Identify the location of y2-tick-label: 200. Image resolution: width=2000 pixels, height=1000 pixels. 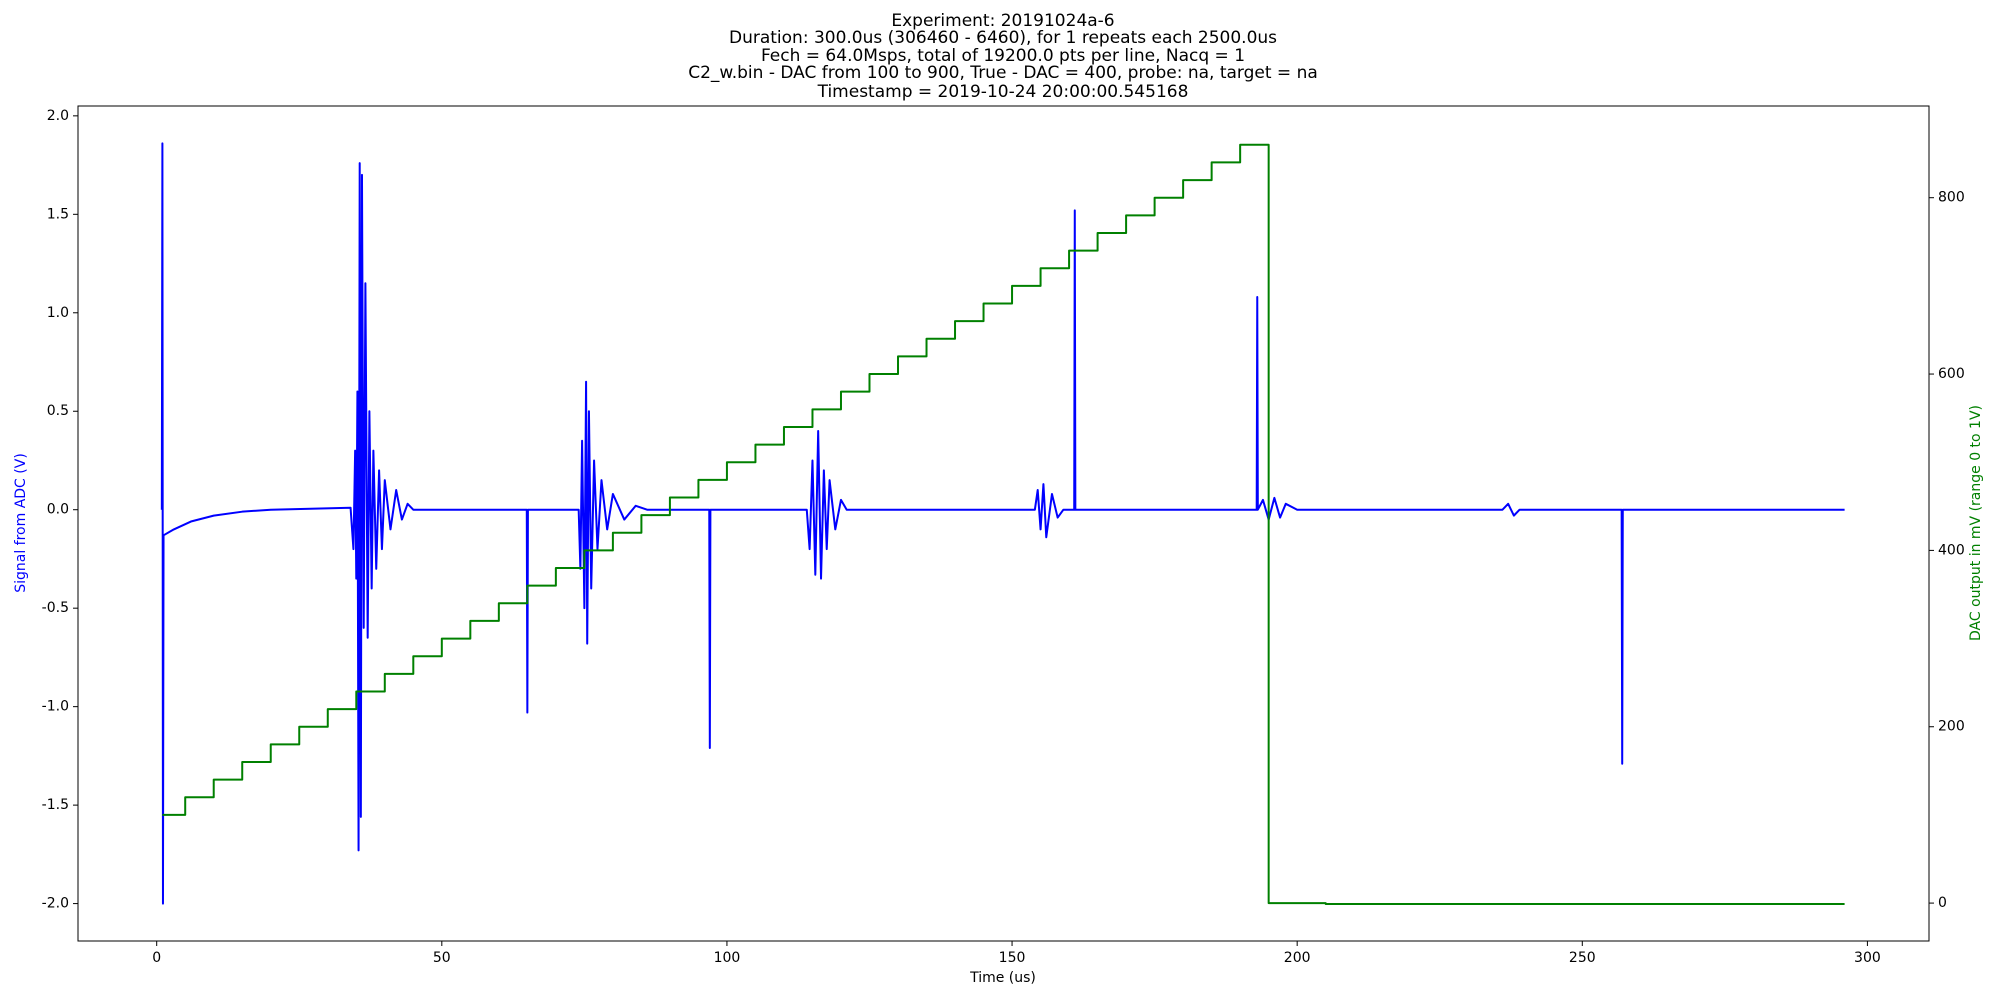
(1951, 727).